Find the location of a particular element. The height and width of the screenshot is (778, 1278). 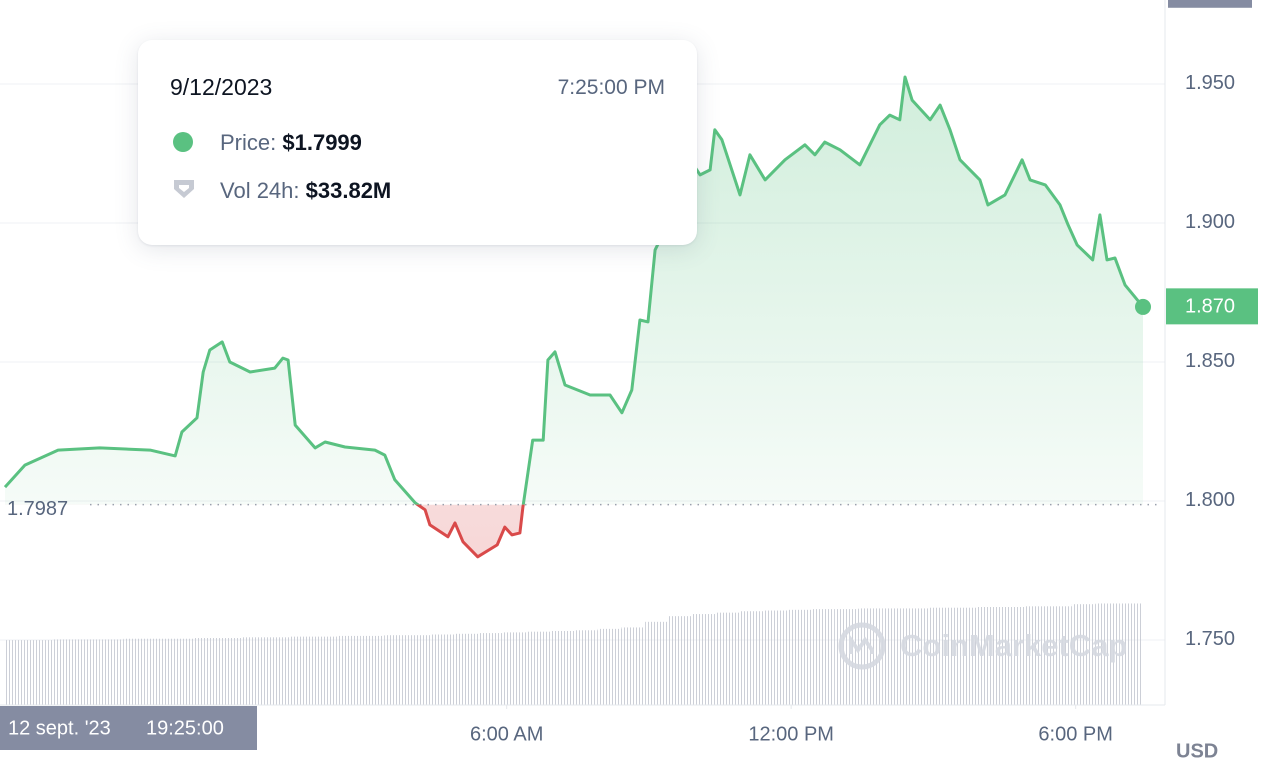

y-tick-label: 1.750 is located at coordinates (1210, 639).